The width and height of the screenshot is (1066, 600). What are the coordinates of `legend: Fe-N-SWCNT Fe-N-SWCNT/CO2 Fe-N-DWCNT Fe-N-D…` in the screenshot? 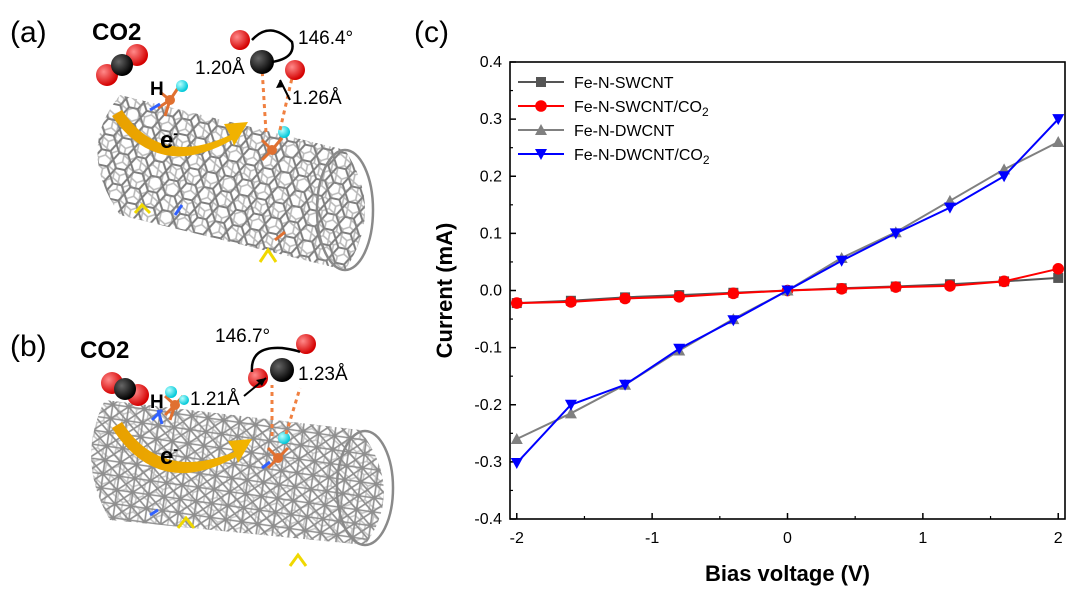 It's located at (614, 121).